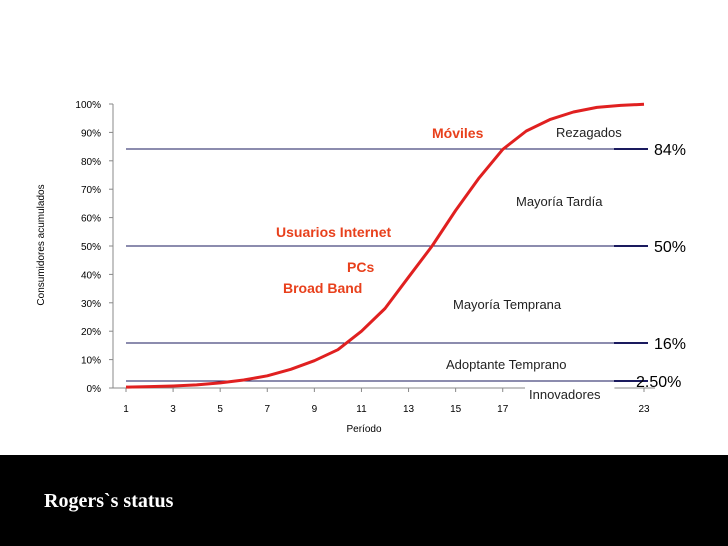 The height and width of the screenshot is (546, 728). Describe the element at coordinates (644, 409) in the screenshot. I see `x-tick-label: 23` at that location.